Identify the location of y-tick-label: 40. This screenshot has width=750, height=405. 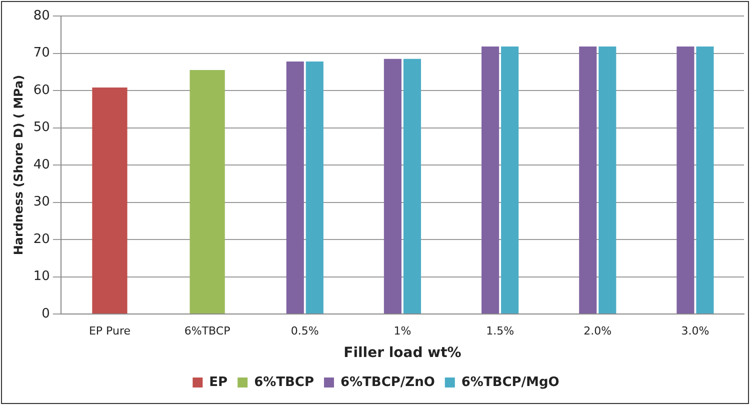
(41, 164).